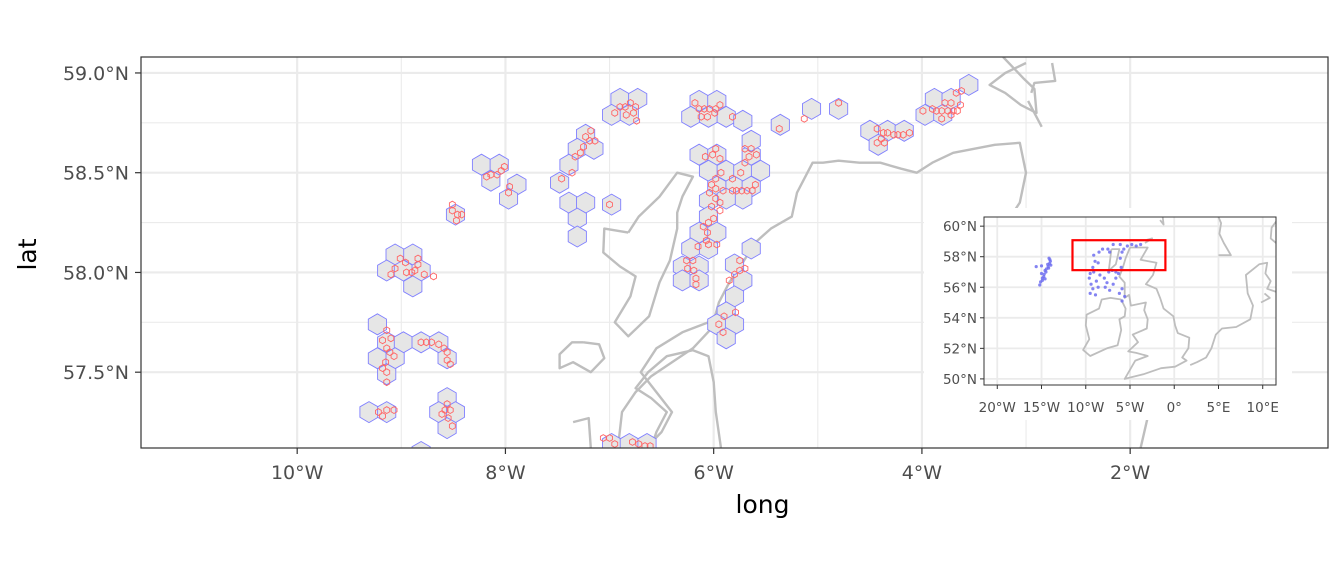 Image resolution: width=1344 pixels, height=576 pixels. What do you see at coordinates (1130, 408) in the screenshot?
I see `inset-x-tick-label: 5°W` at bounding box center [1130, 408].